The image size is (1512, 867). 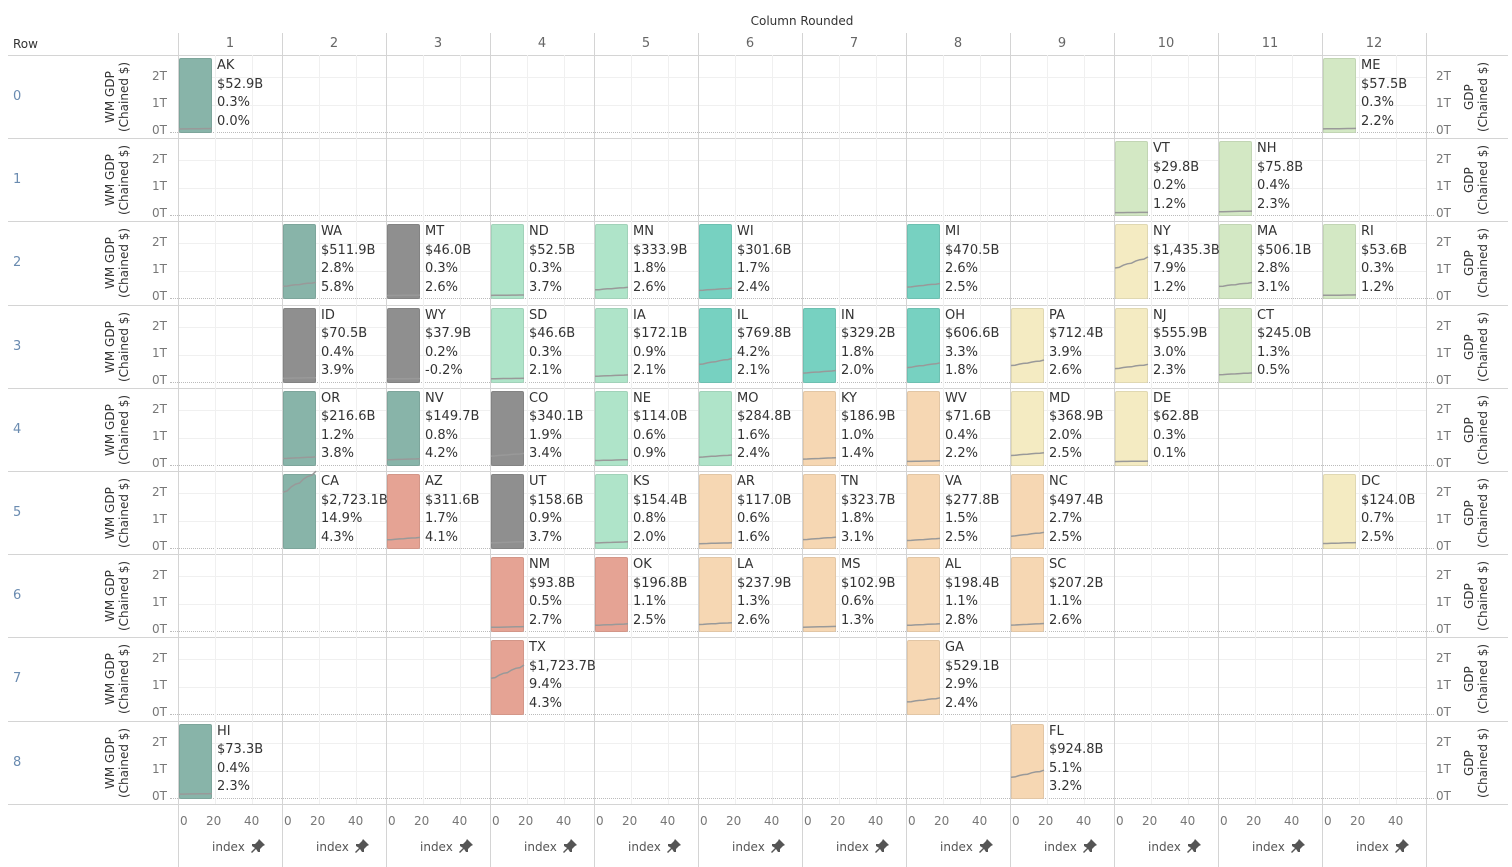 I want to click on state-state-label: LA, so click(x=745, y=565).